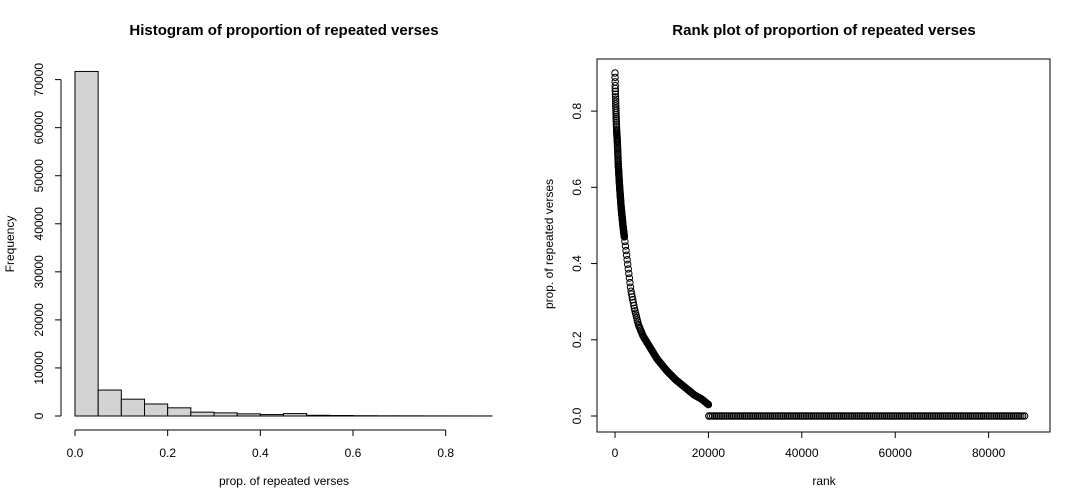 The height and width of the screenshot is (504, 1080). What do you see at coordinates (39, 368) in the screenshot?
I see `histogram-y-tick-label: 10000` at bounding box center [39, 368].